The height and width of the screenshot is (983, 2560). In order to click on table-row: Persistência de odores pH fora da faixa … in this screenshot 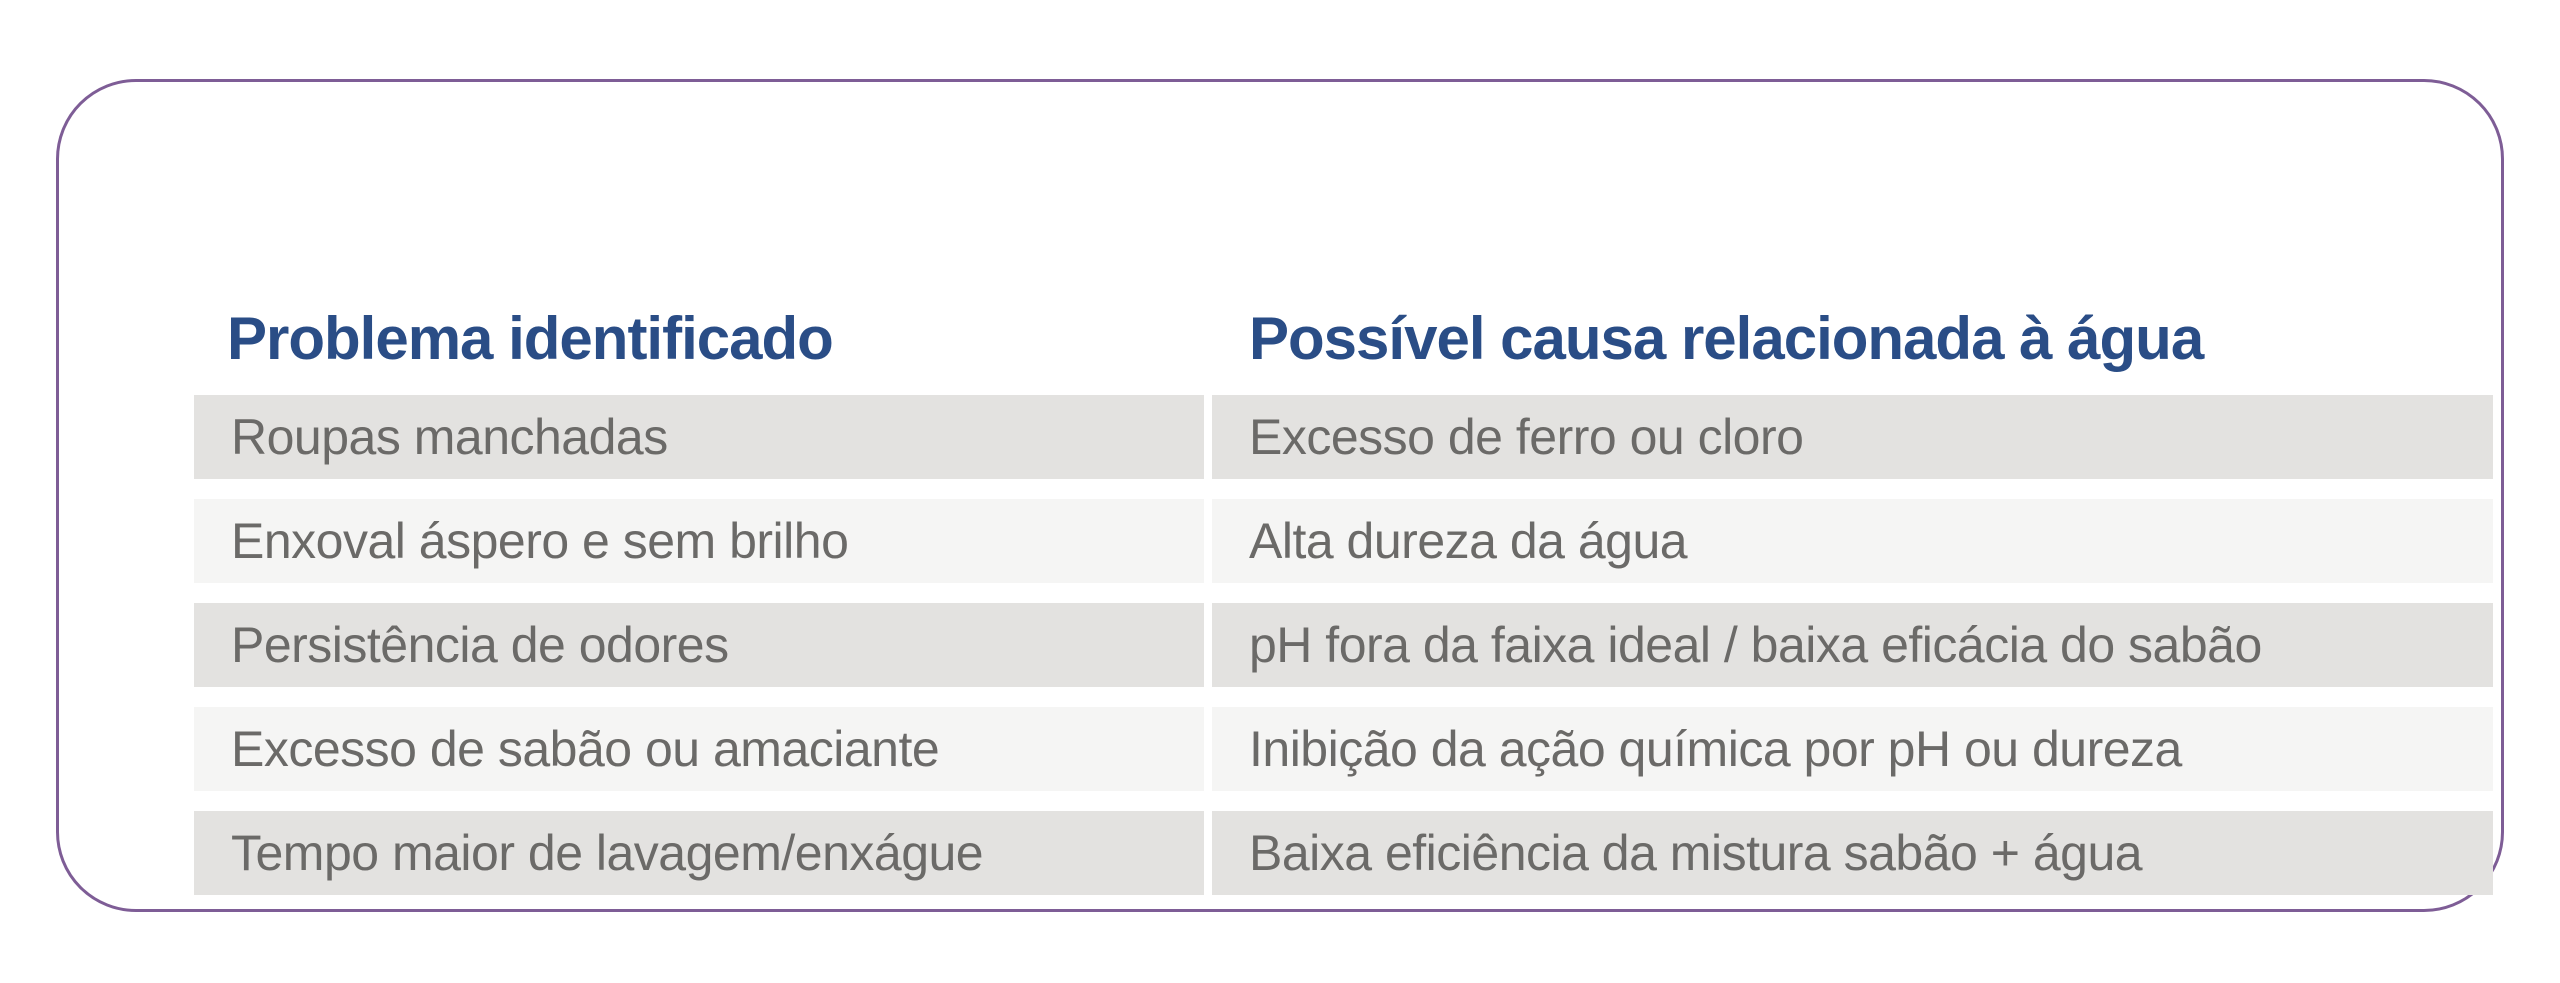, I will do `click(1343, 645)`.